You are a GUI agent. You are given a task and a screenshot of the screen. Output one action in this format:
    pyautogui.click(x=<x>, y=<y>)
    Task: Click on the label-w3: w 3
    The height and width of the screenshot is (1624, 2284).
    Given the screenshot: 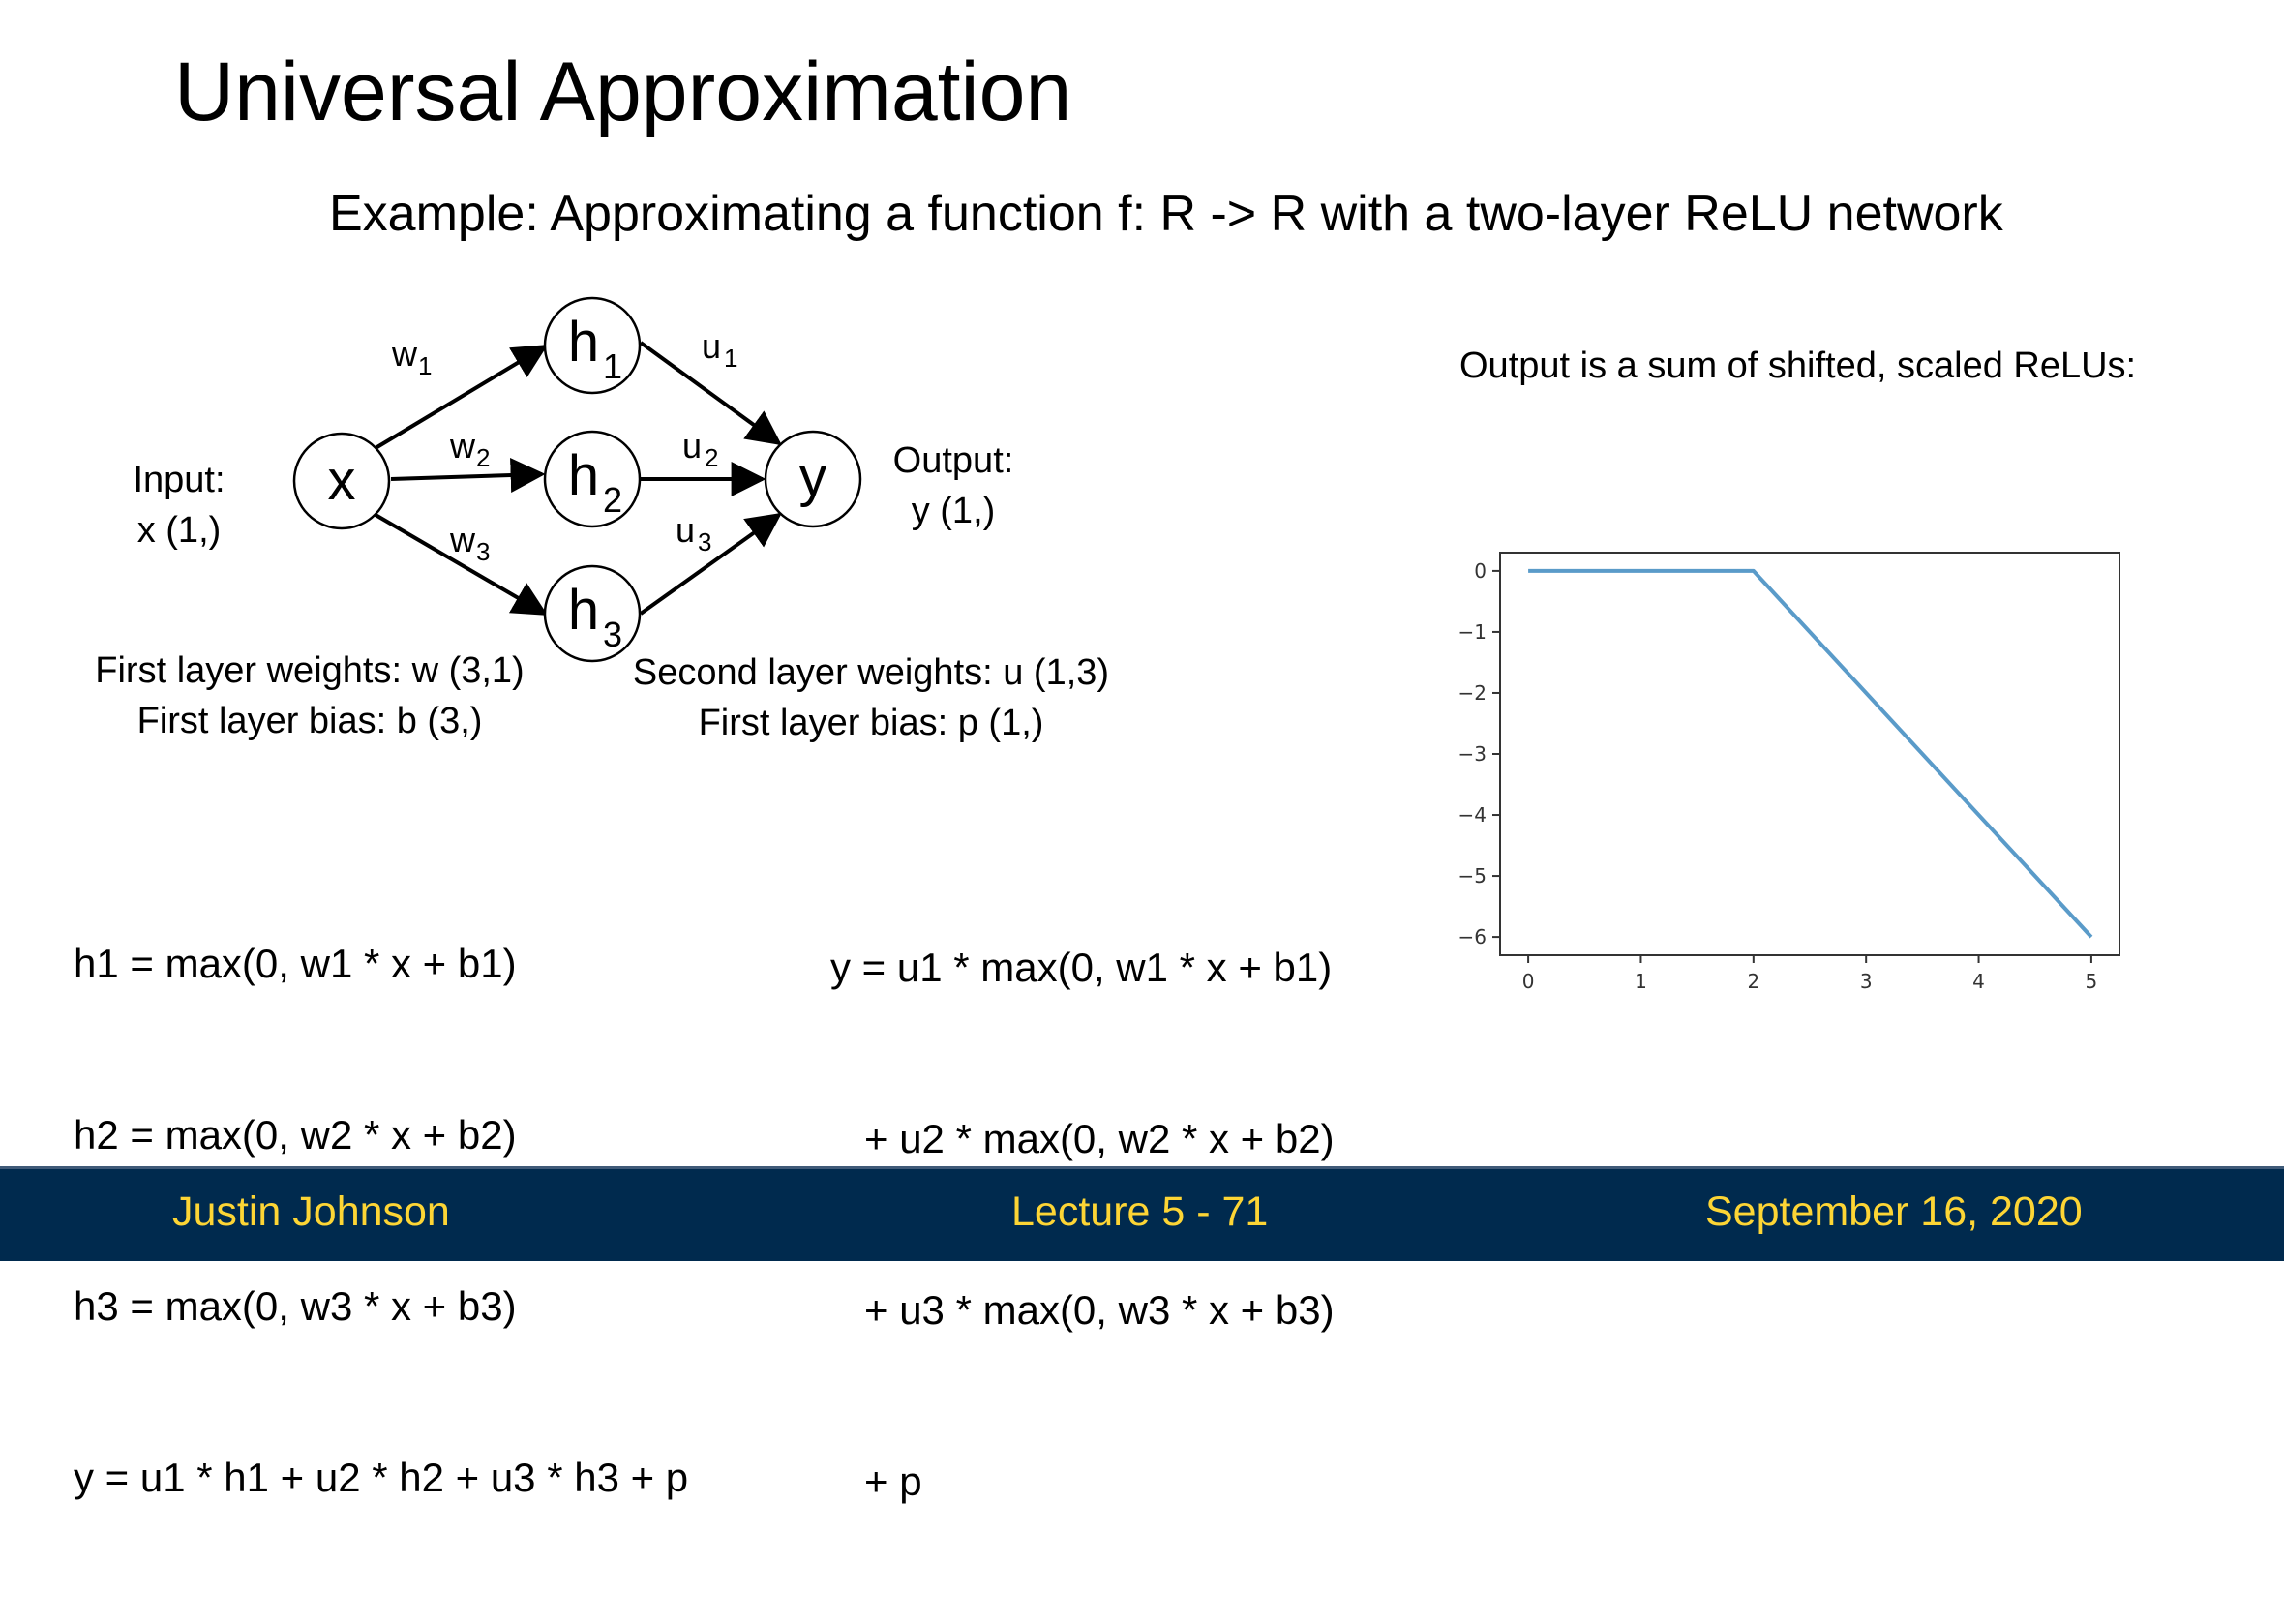 What is the action you would take?
    pyautogui.click(x=469, y=543)
    